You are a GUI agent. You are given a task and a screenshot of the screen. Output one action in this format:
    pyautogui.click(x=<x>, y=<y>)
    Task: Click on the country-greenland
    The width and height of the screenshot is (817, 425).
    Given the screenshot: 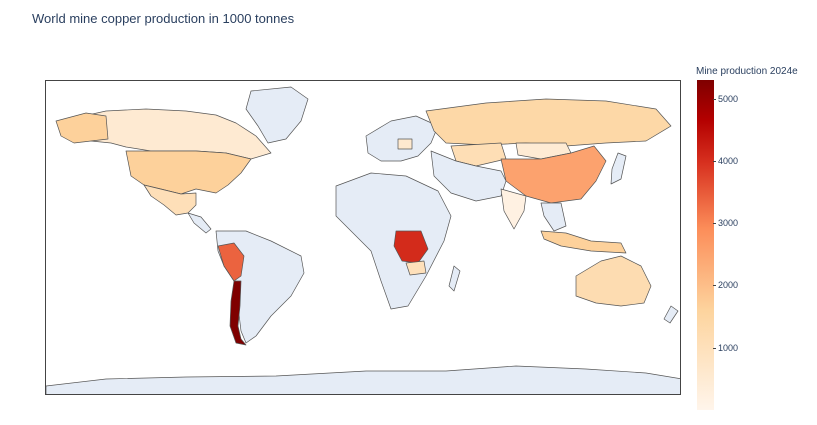 What is the action you would take?
    pyautogui.click(x=277, y=115)
    